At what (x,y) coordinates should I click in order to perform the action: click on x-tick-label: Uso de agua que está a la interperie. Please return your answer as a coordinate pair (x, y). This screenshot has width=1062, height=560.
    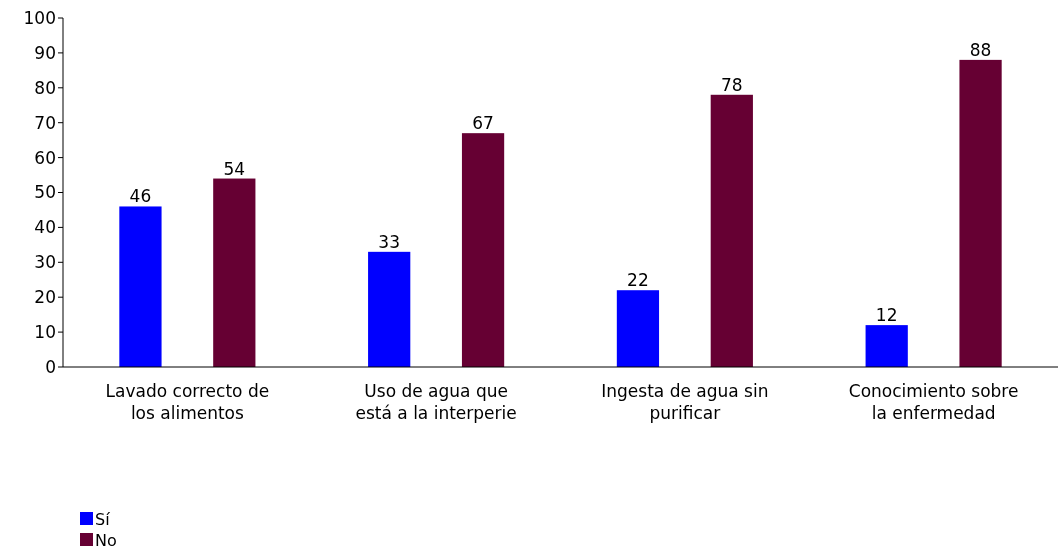
    Looking at the image, I should click on (436, 402).